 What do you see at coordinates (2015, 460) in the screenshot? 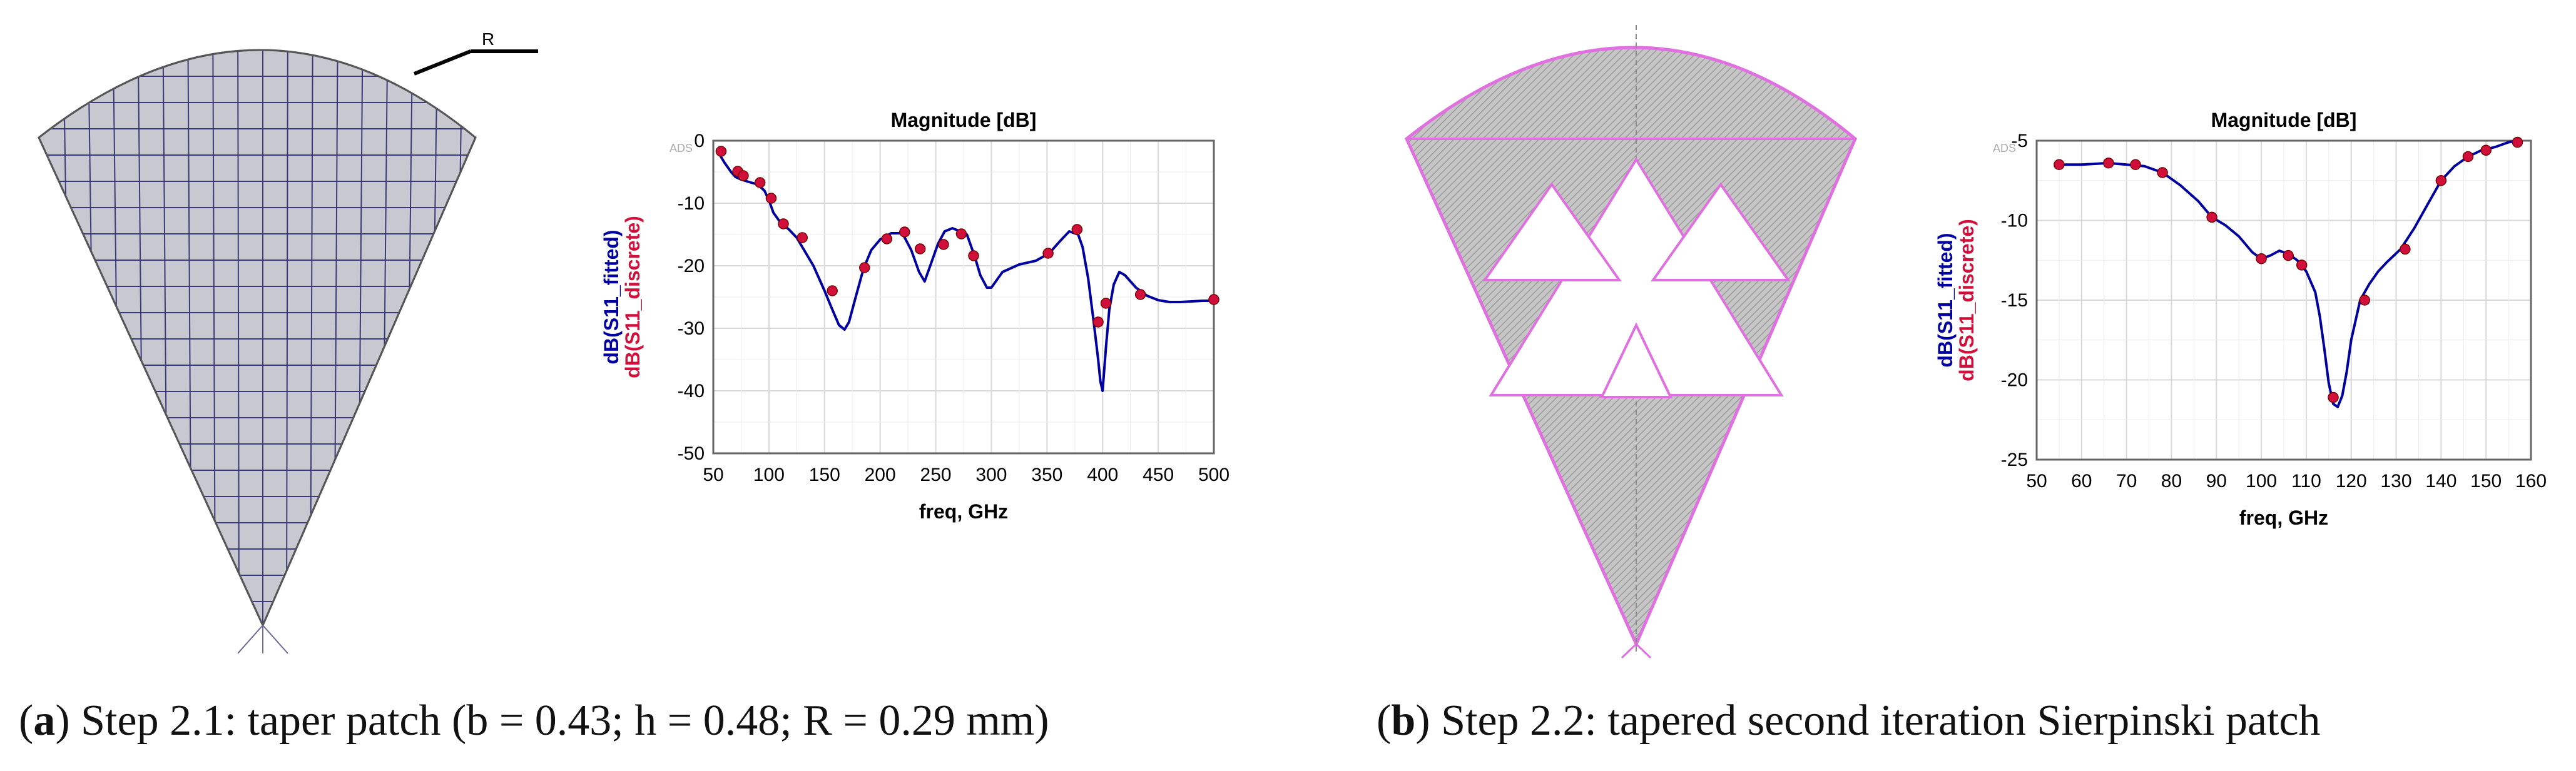
I see `y-tick-label: -25` at bounding box center [2015, 460].